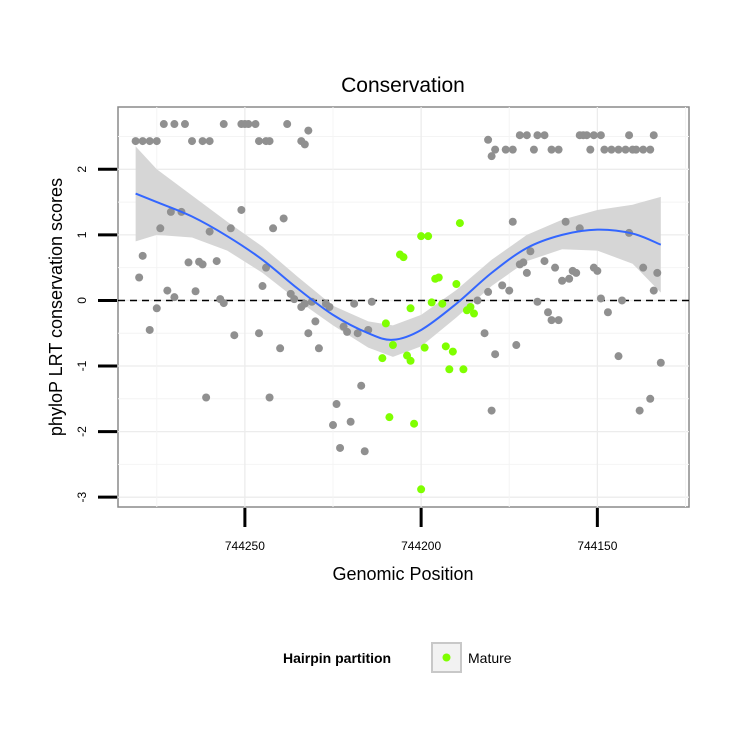 The image size is (750, 750). I want to click on x-tick-label: 744200, so click(421, 546).